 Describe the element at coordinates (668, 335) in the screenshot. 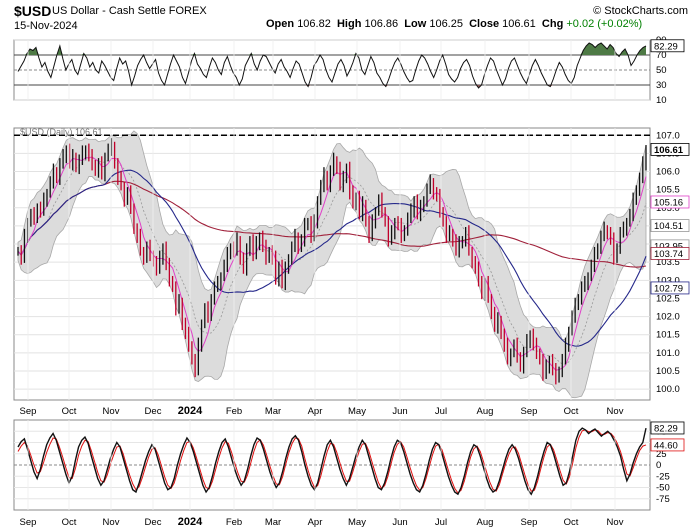

I see `price-tick-label: 101.5` at that location.